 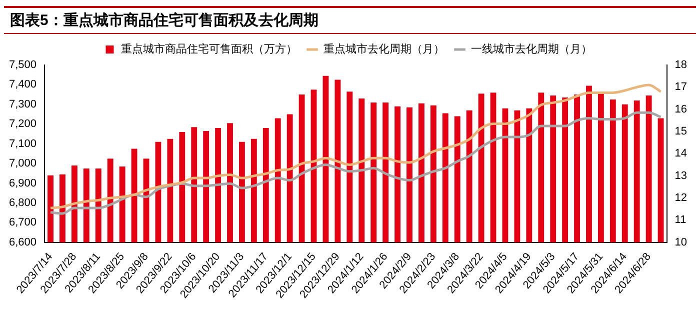 I want to click on y2-tick-label: 14, so click(x=681, y=154).